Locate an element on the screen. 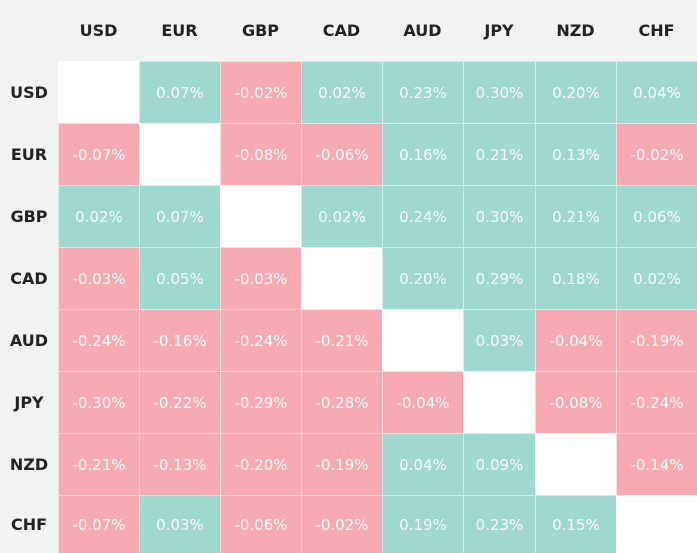  heatmap-cell-cad-nzd: 0.18% is located at coordinates (575, 278).